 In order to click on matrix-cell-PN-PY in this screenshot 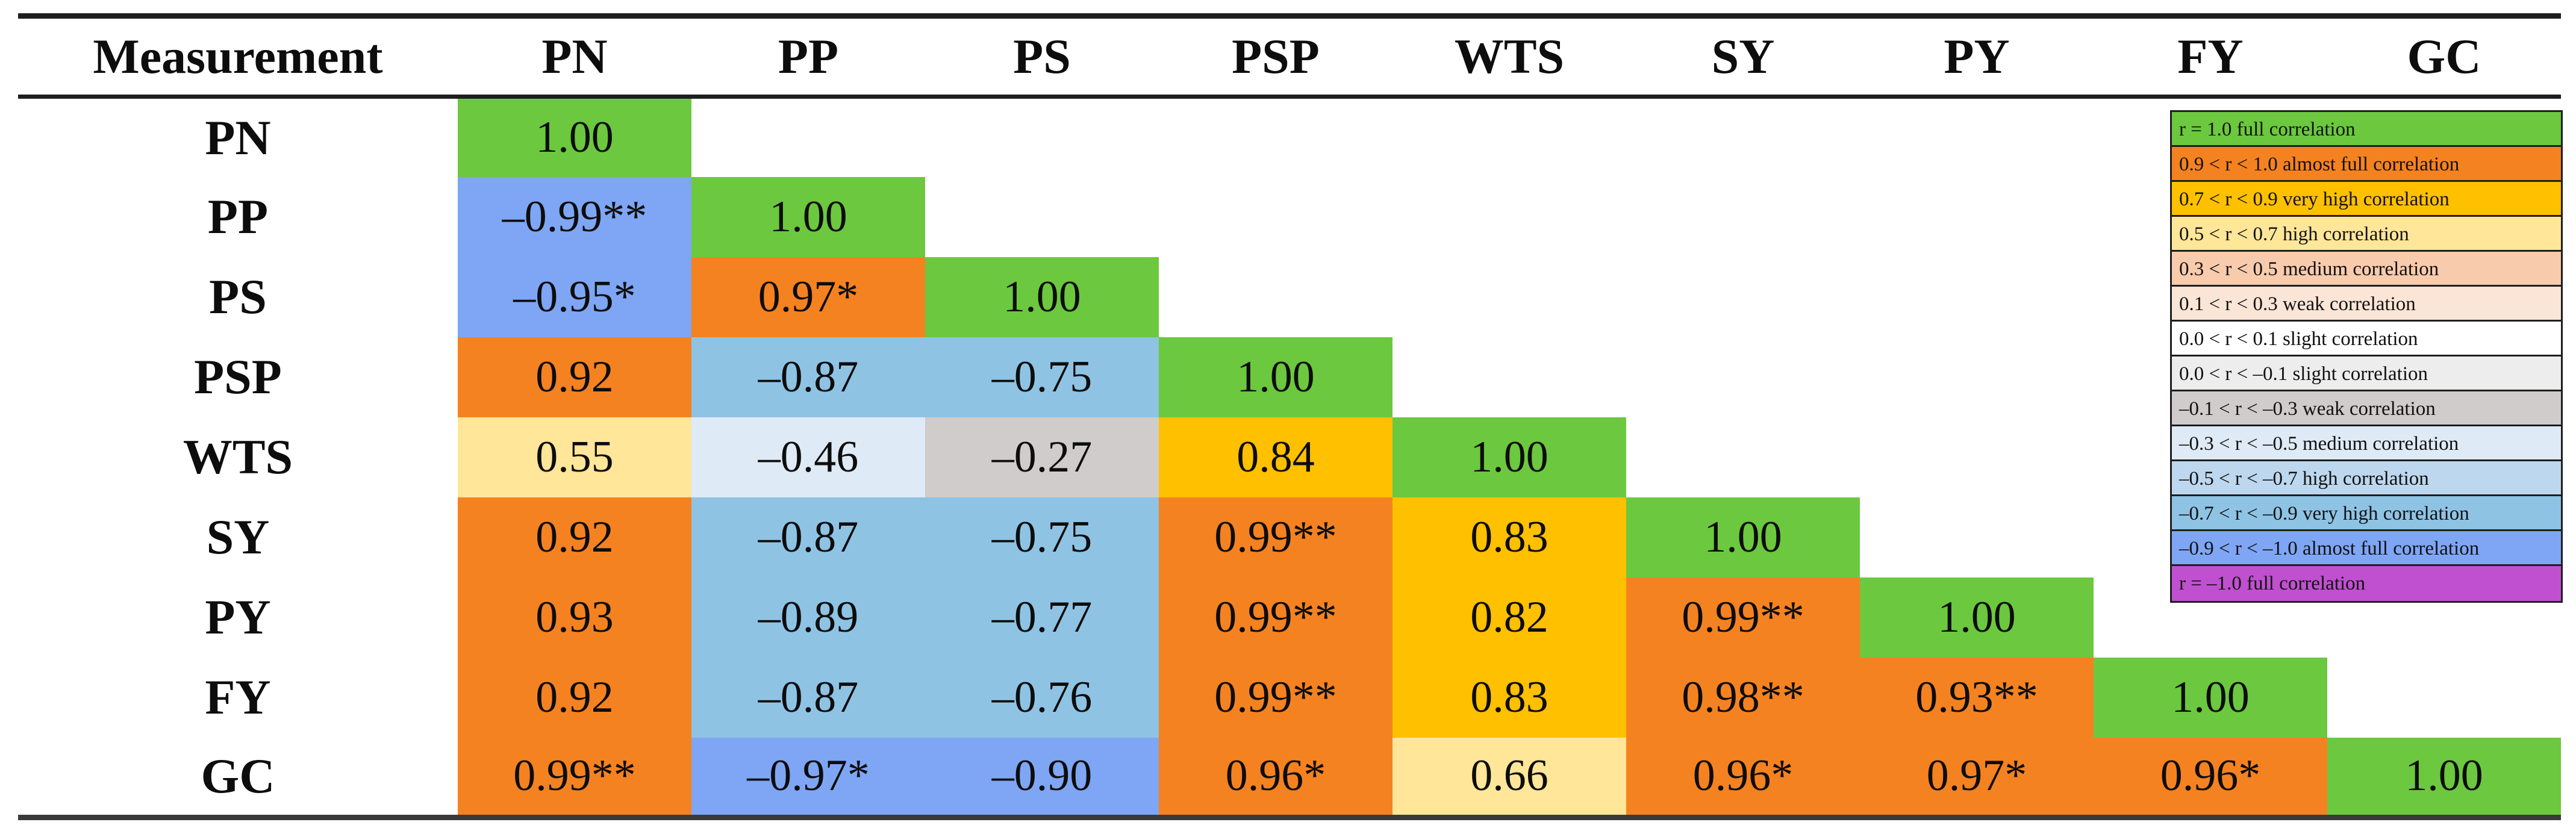, I will do `click(1977, 136)`.